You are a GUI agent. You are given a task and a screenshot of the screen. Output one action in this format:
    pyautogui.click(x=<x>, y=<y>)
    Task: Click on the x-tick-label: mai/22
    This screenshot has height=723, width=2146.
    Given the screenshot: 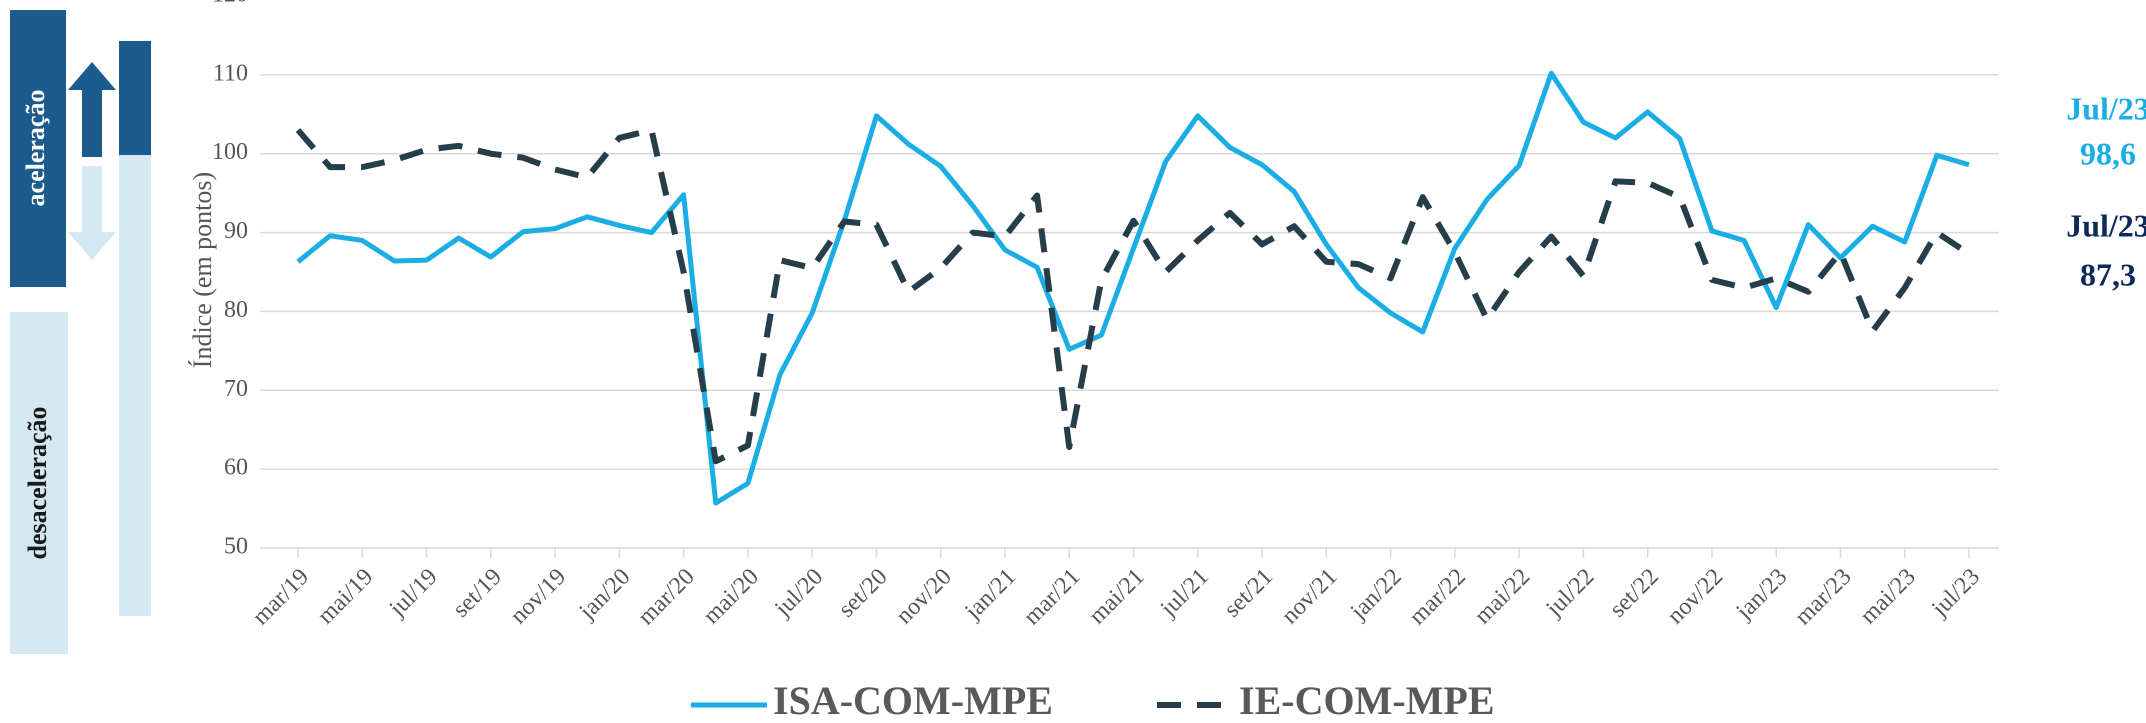 What is the action you would take?
    pyautogui.click(x=1503, y=597)
    